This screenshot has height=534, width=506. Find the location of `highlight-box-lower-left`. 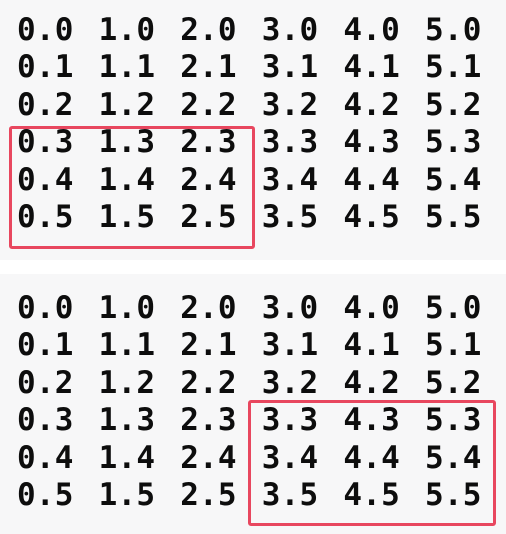

highlight-box-lower-left is located at coordinates (132, 187).